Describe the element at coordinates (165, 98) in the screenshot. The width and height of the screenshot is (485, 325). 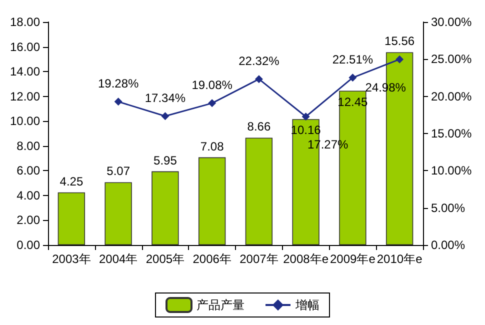
I see `data-label: 17.34%` at that location.